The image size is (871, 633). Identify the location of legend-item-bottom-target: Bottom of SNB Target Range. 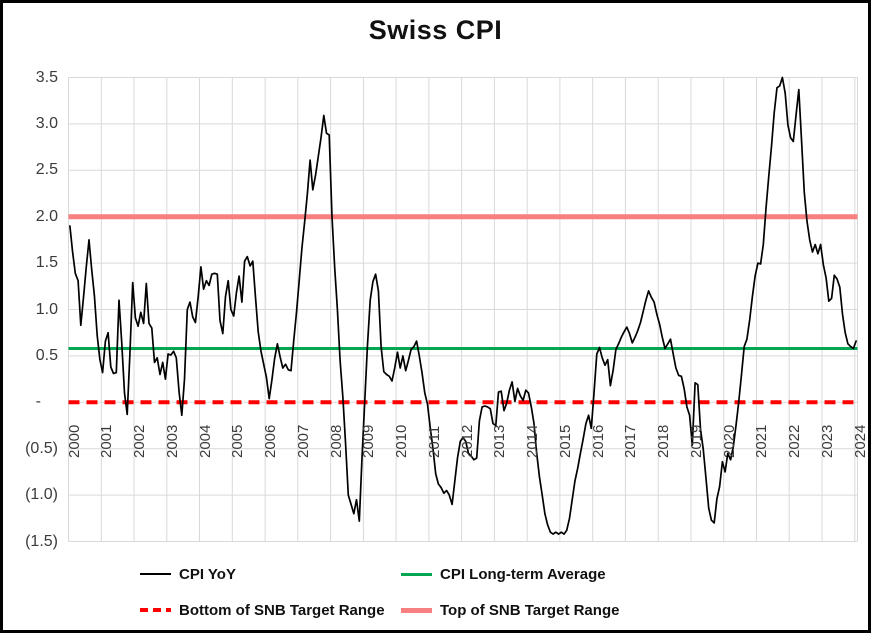
(262, 610).